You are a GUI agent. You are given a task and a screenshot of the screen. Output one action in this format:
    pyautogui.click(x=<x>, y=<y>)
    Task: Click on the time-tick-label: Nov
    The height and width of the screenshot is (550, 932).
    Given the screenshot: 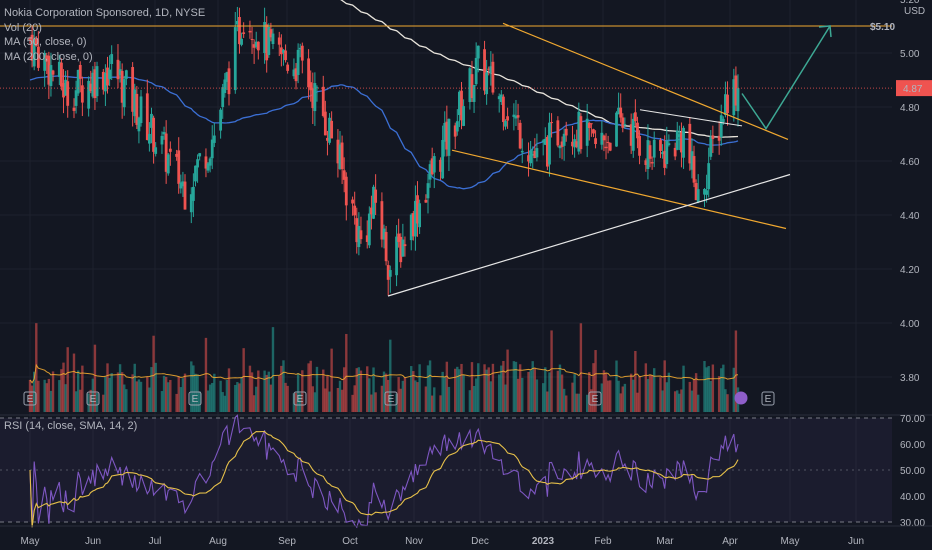 What is the action you would take?
    pyautogui.click(x=414, y=541)
    